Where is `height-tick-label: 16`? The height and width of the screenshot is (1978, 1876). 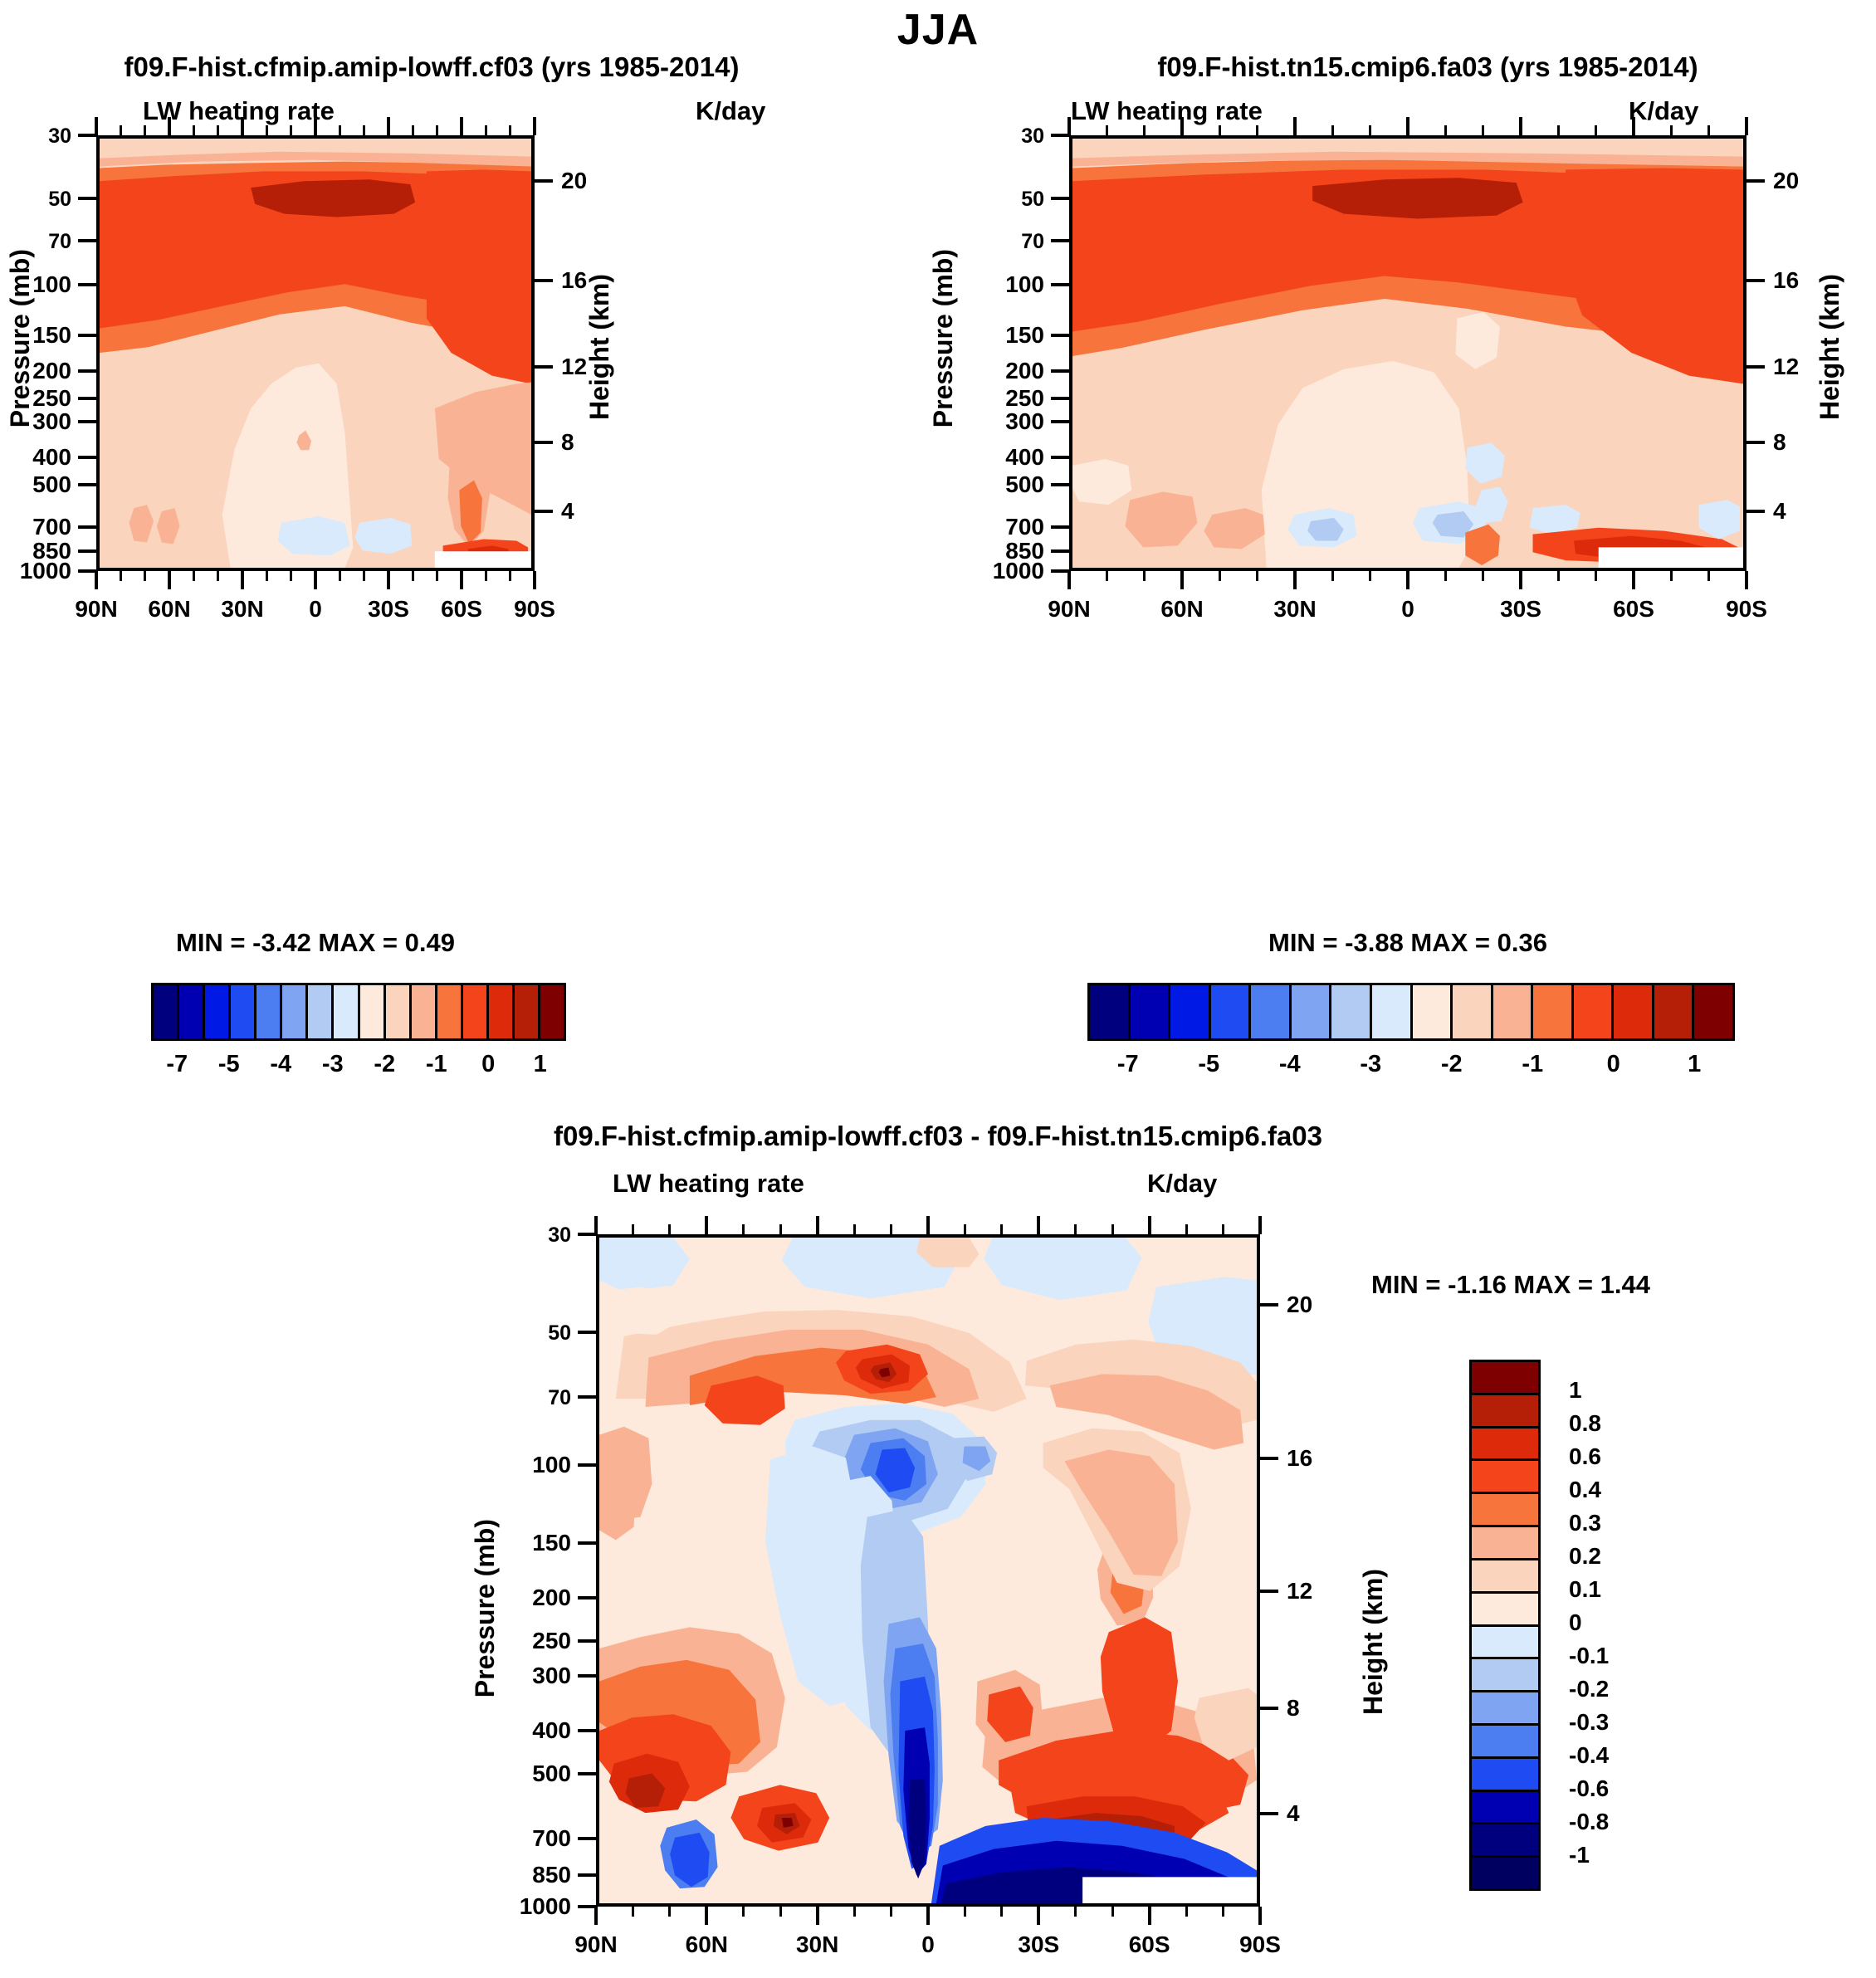
height-tick-label: 16 is located at coordinates (1300, 1458).